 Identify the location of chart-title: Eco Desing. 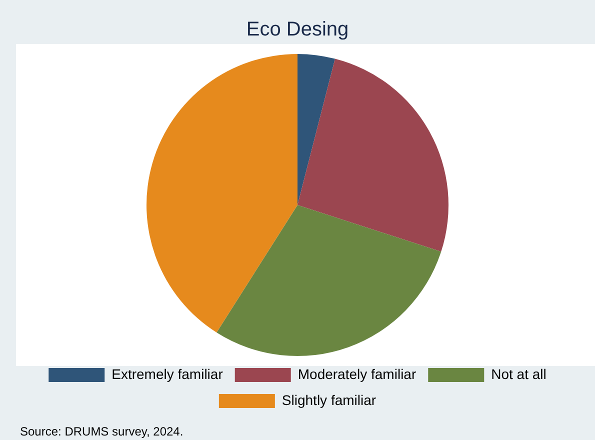
(297, 29).